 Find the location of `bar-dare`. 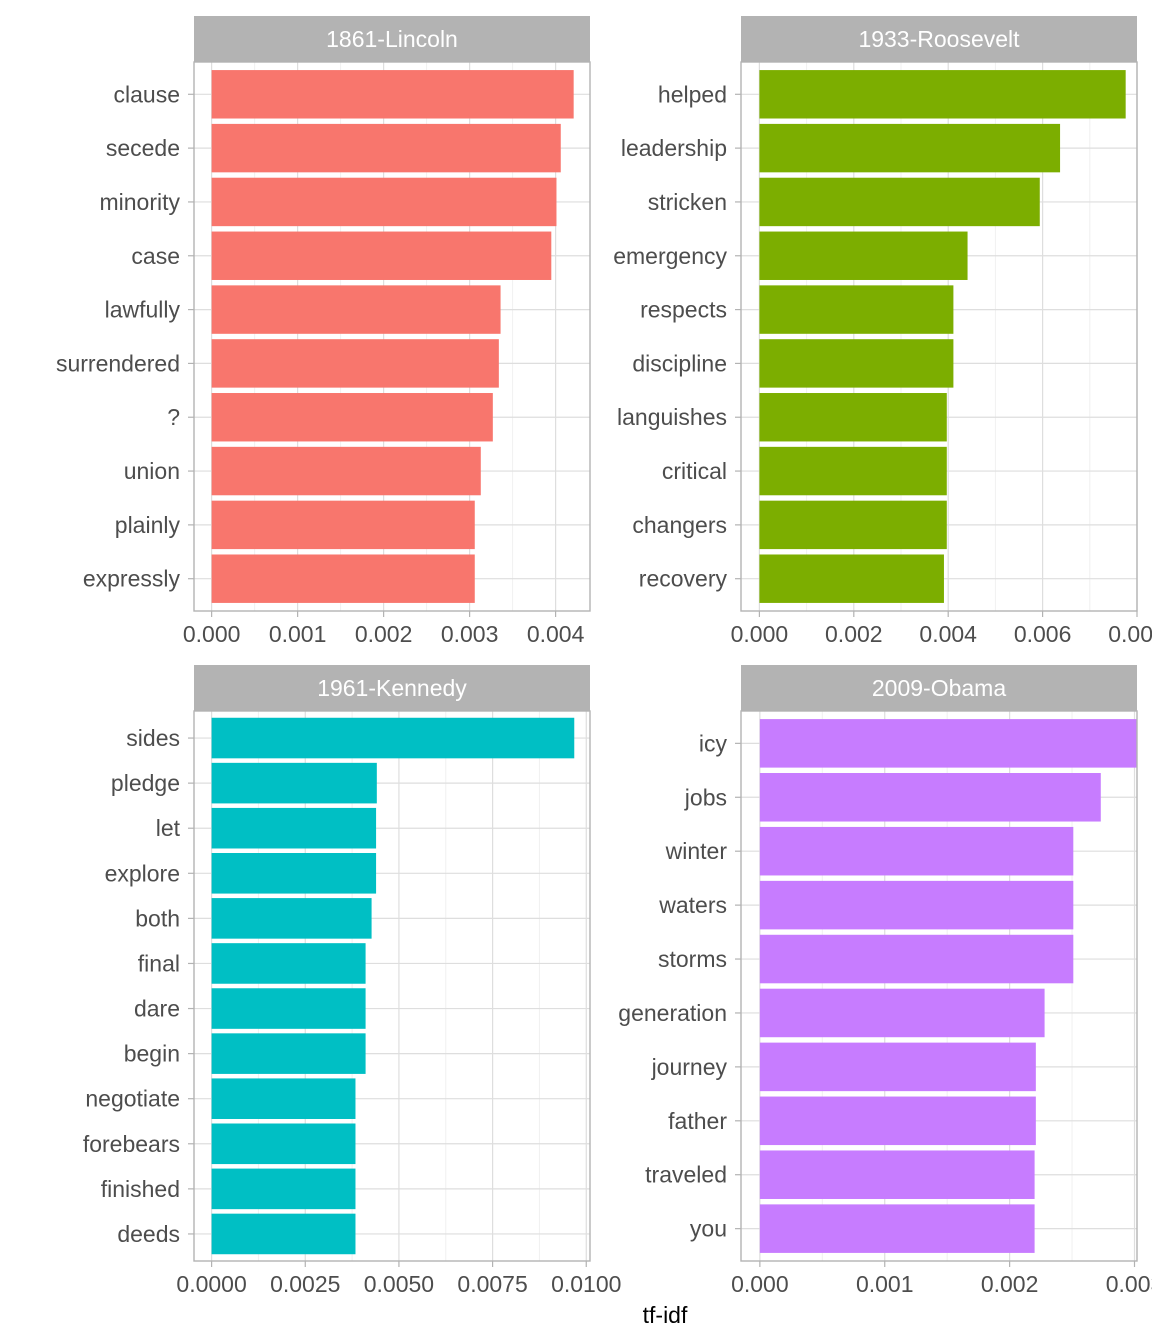

bar-dare is located at coordinates (288, 1008).